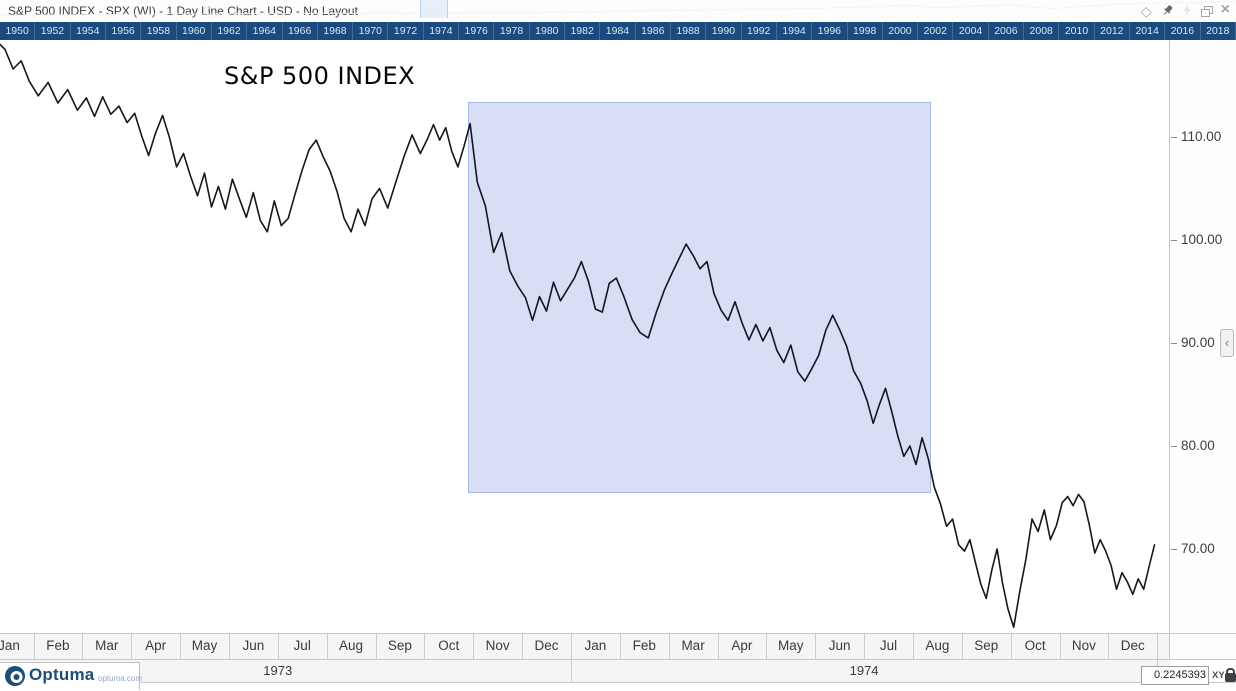  Describe the element at coordinates (477, 31) in the screenshot. I see `timeline-year-1976: 1976` at that location.